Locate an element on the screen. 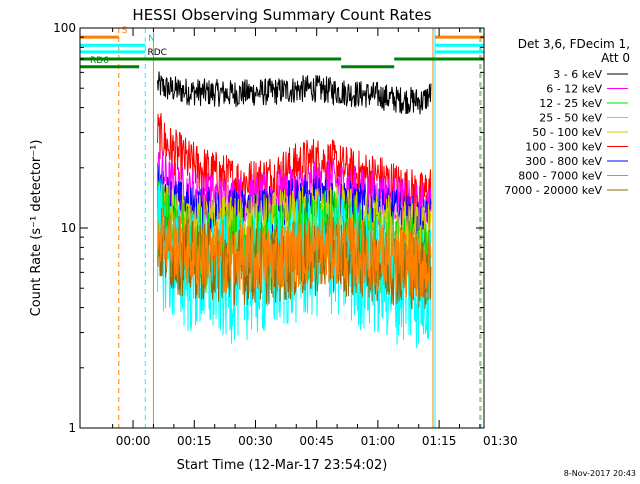 This screenshot has height=484, width=640. legend-entry-label: 3 - 6 keV is located at coordinates (577, 74).